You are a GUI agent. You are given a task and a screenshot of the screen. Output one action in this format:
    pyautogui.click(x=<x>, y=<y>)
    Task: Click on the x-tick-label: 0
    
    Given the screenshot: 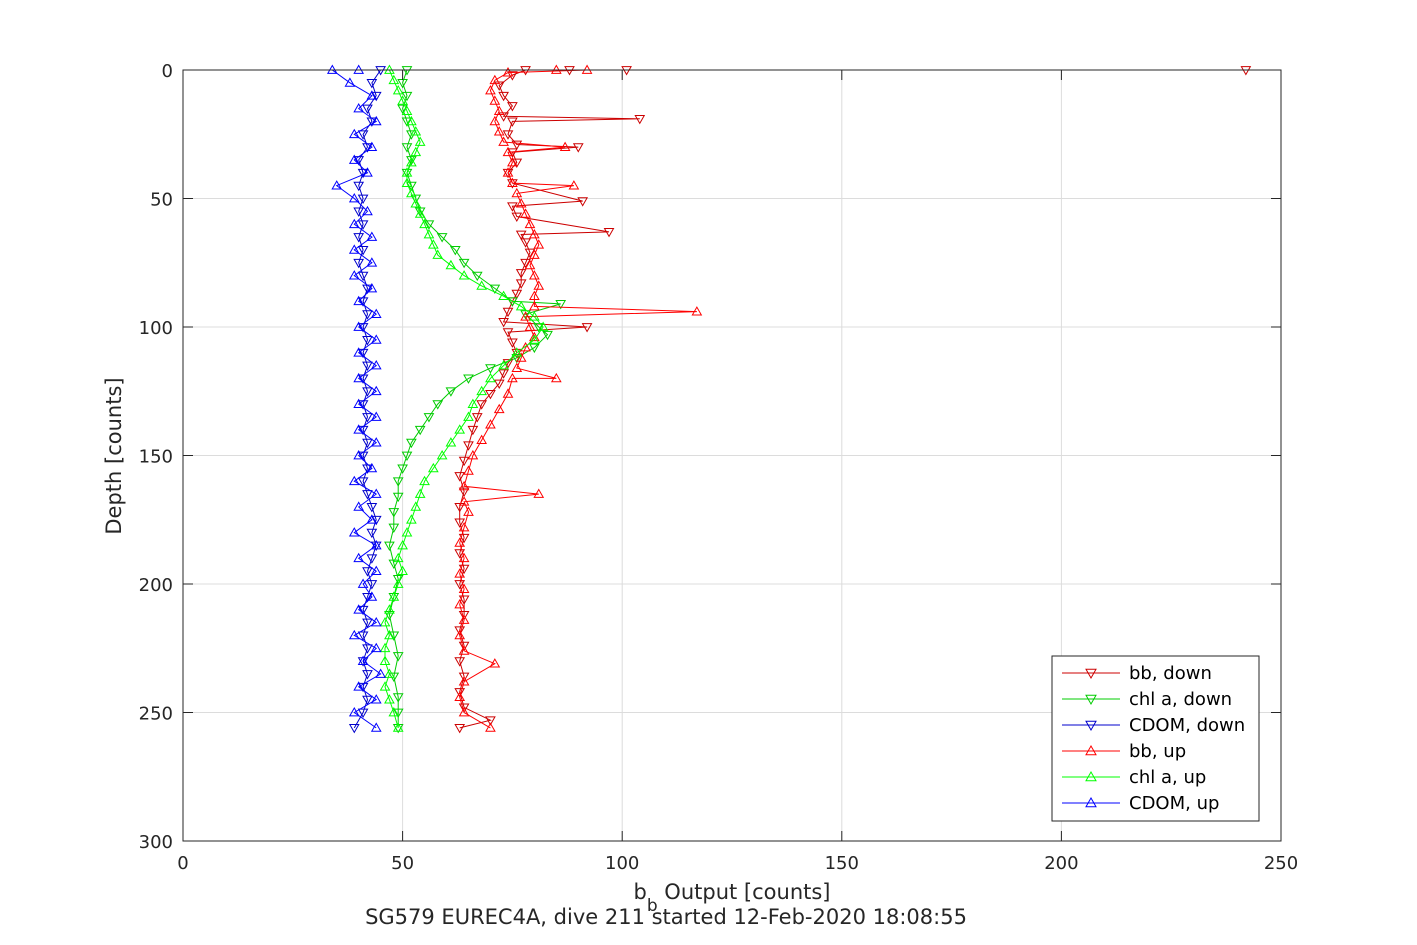 What is the action you would take?
    pyautogui.click(x=182, y=863)
    